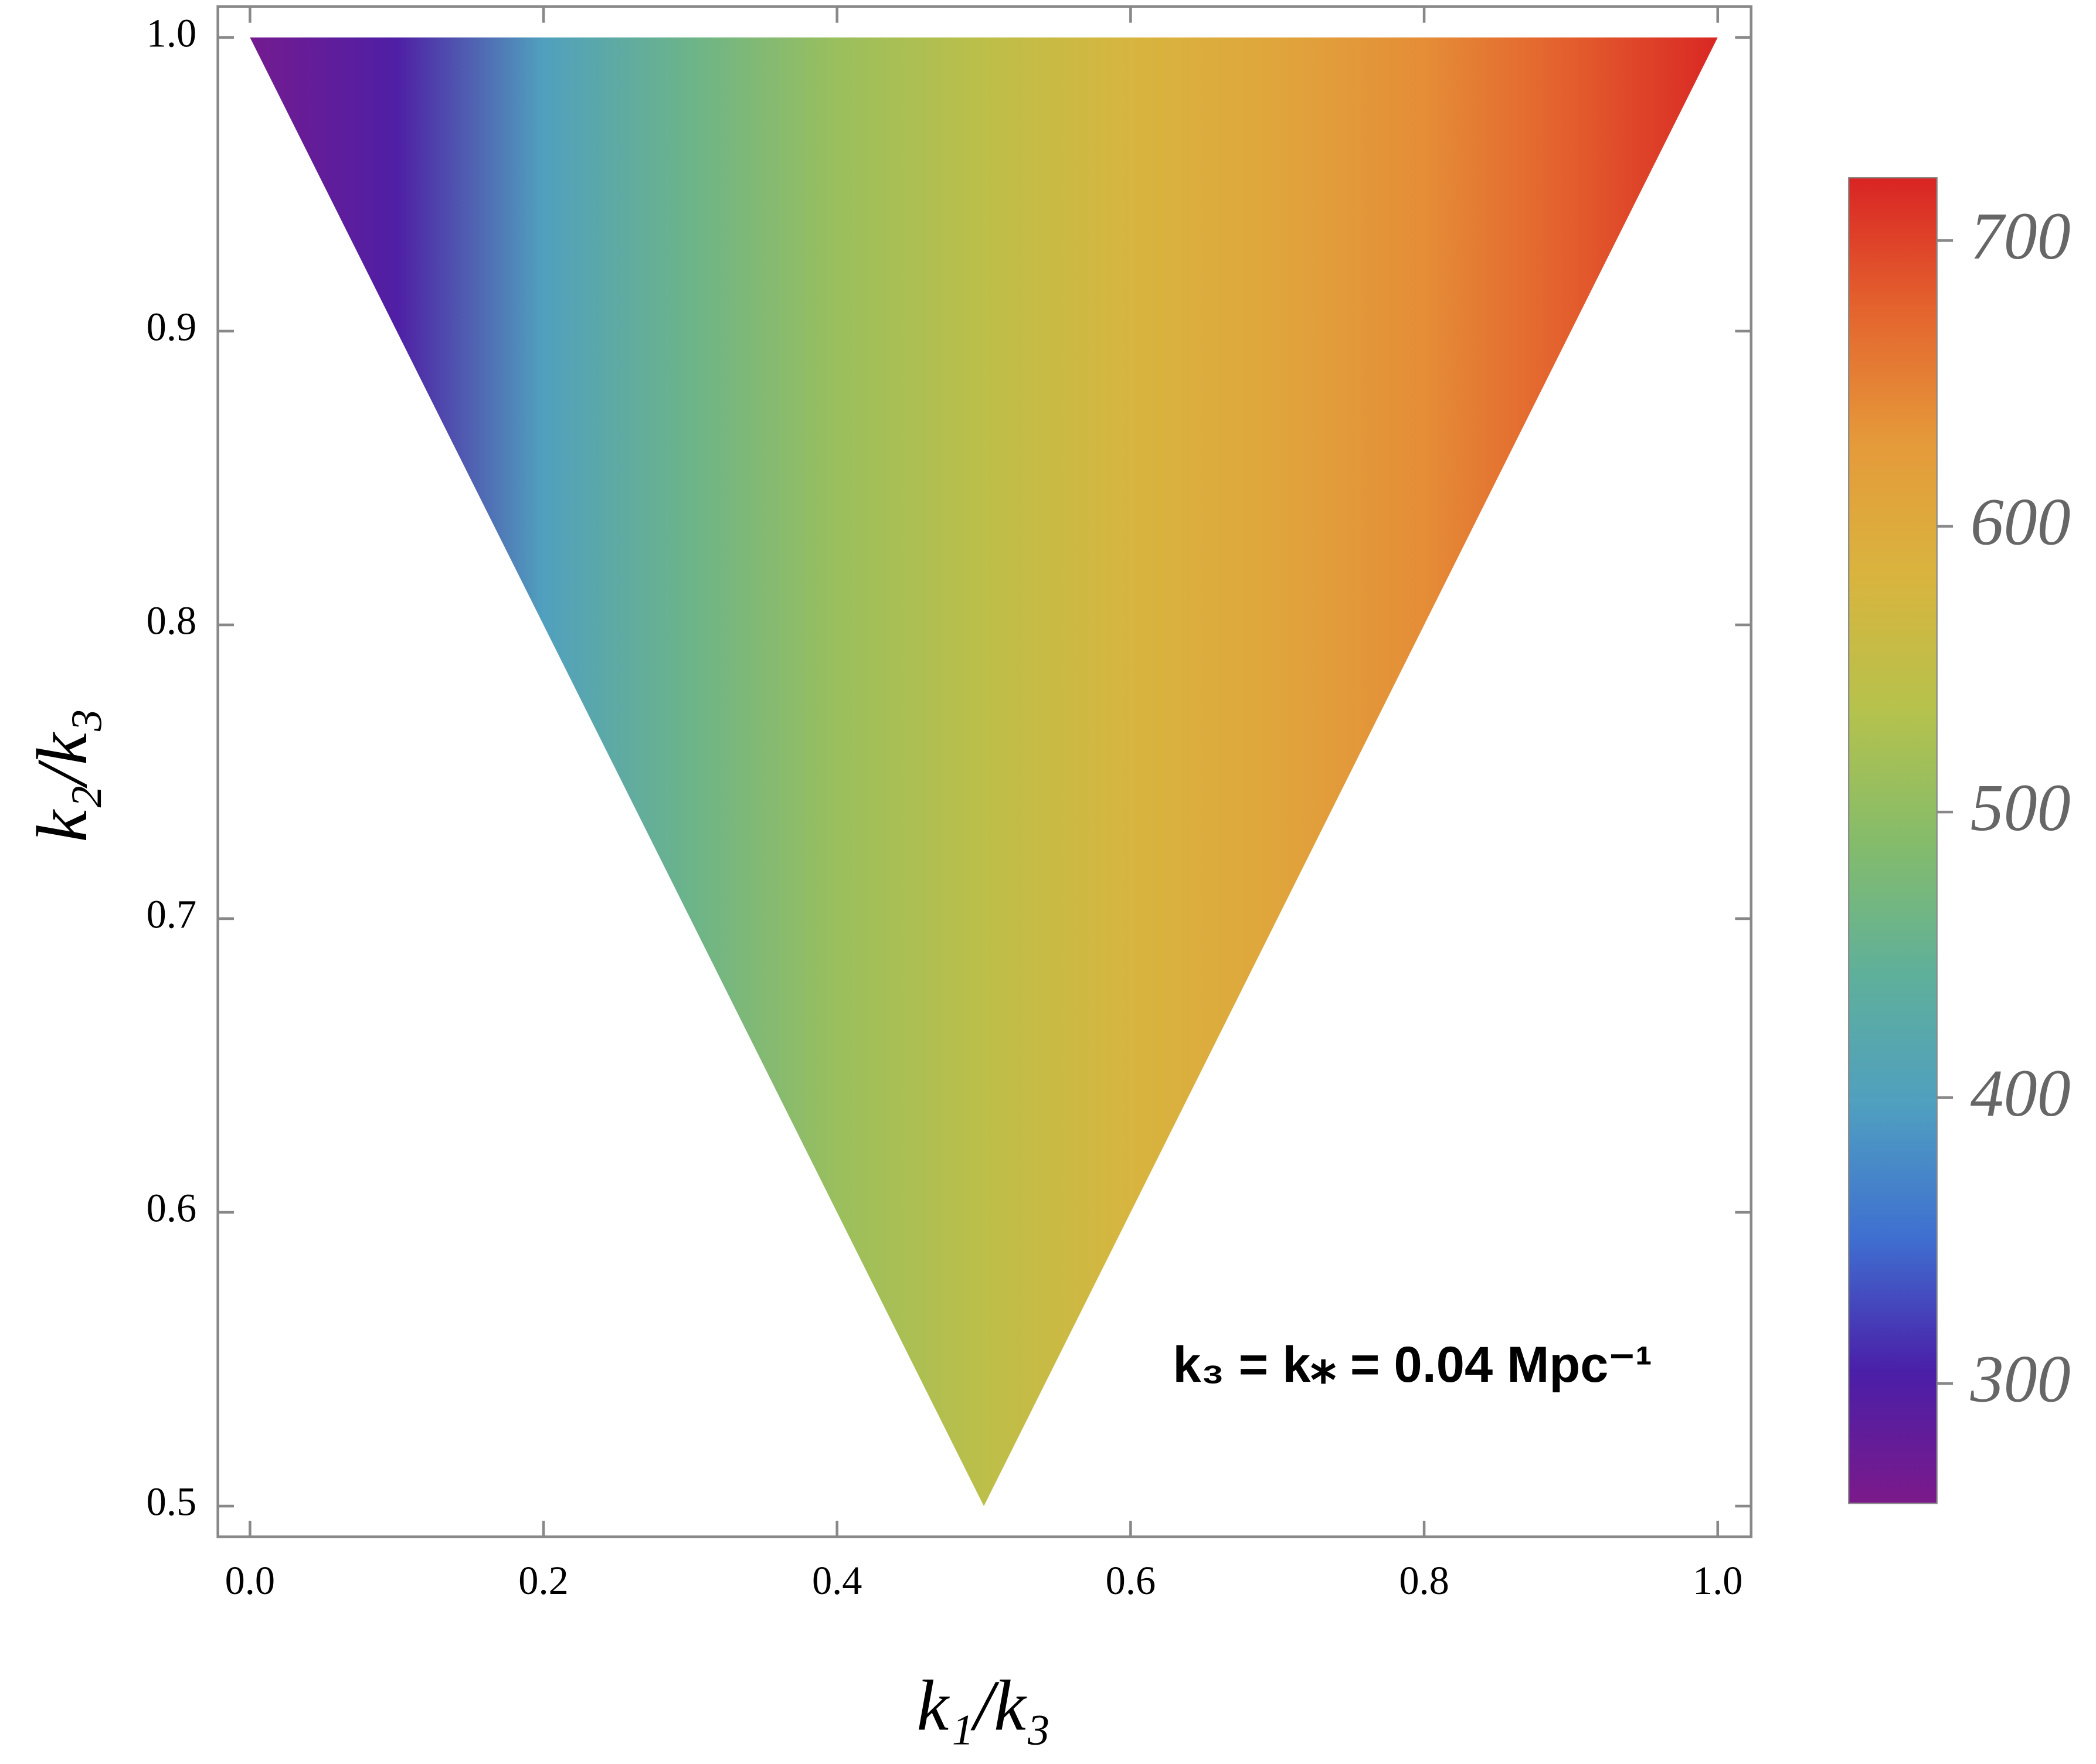 The image size is (2096, 1764). What do you see at coordinates (1424, 1581) in the screenshot?
I see `x-tick-label: 0.8` at bounding box center [1424, 1581].